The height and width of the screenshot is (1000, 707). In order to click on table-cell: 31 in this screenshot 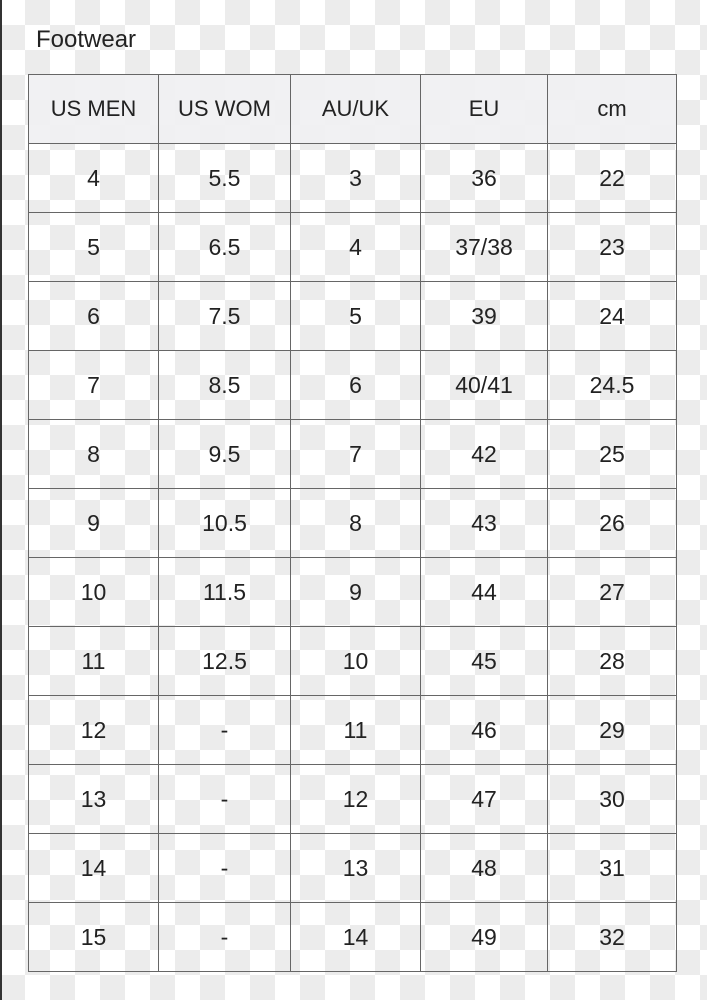, I will do `click(612, 868)`.